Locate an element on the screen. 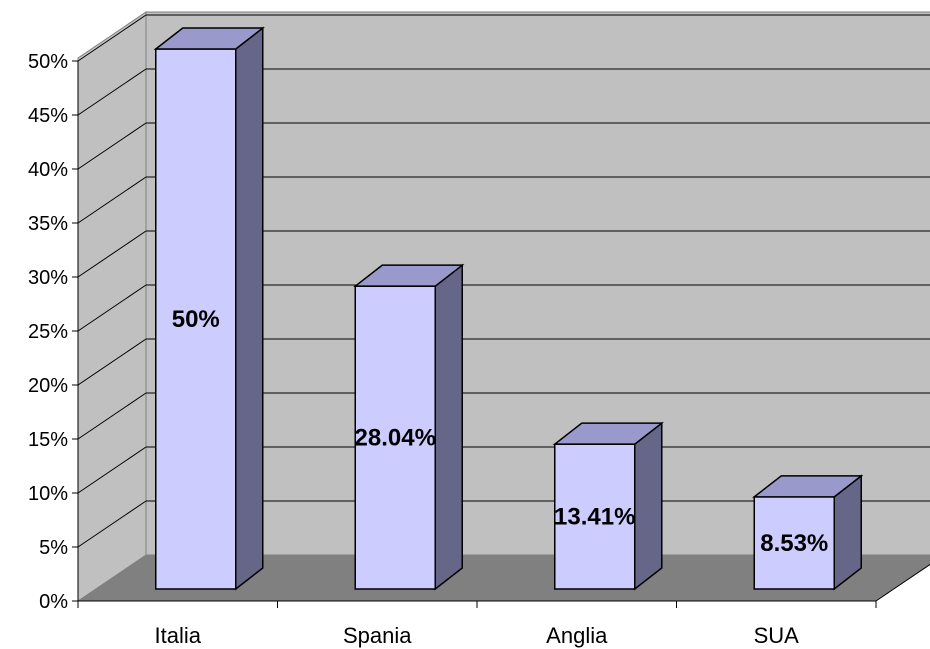  data-label: 50% is located at coordinates (196, 319).